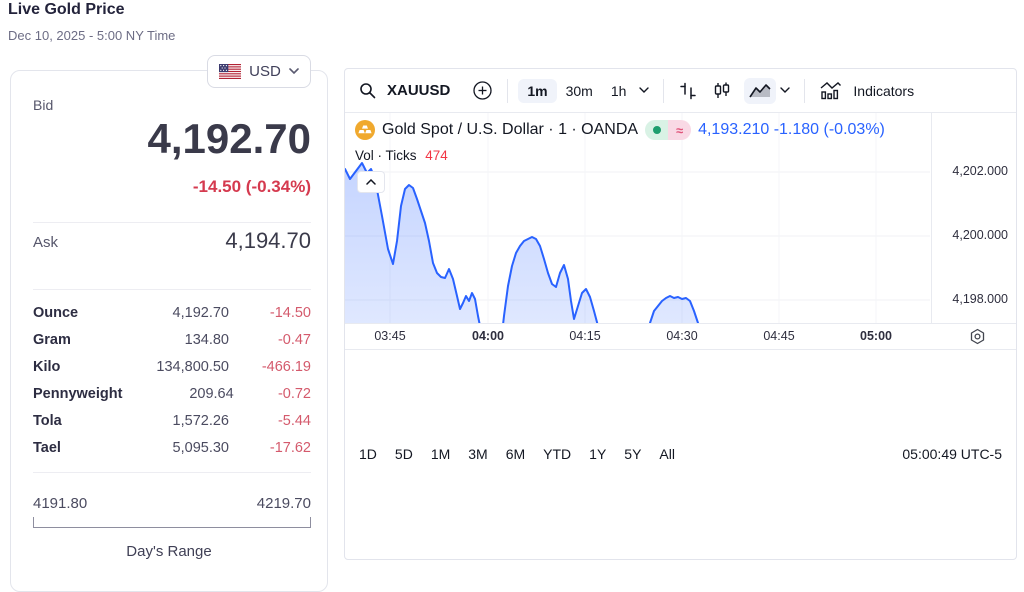 Image resolution: width=1024 pixels, height=592 pixels. I want to click on day-range-low: 4191.80, so click(60, 503).